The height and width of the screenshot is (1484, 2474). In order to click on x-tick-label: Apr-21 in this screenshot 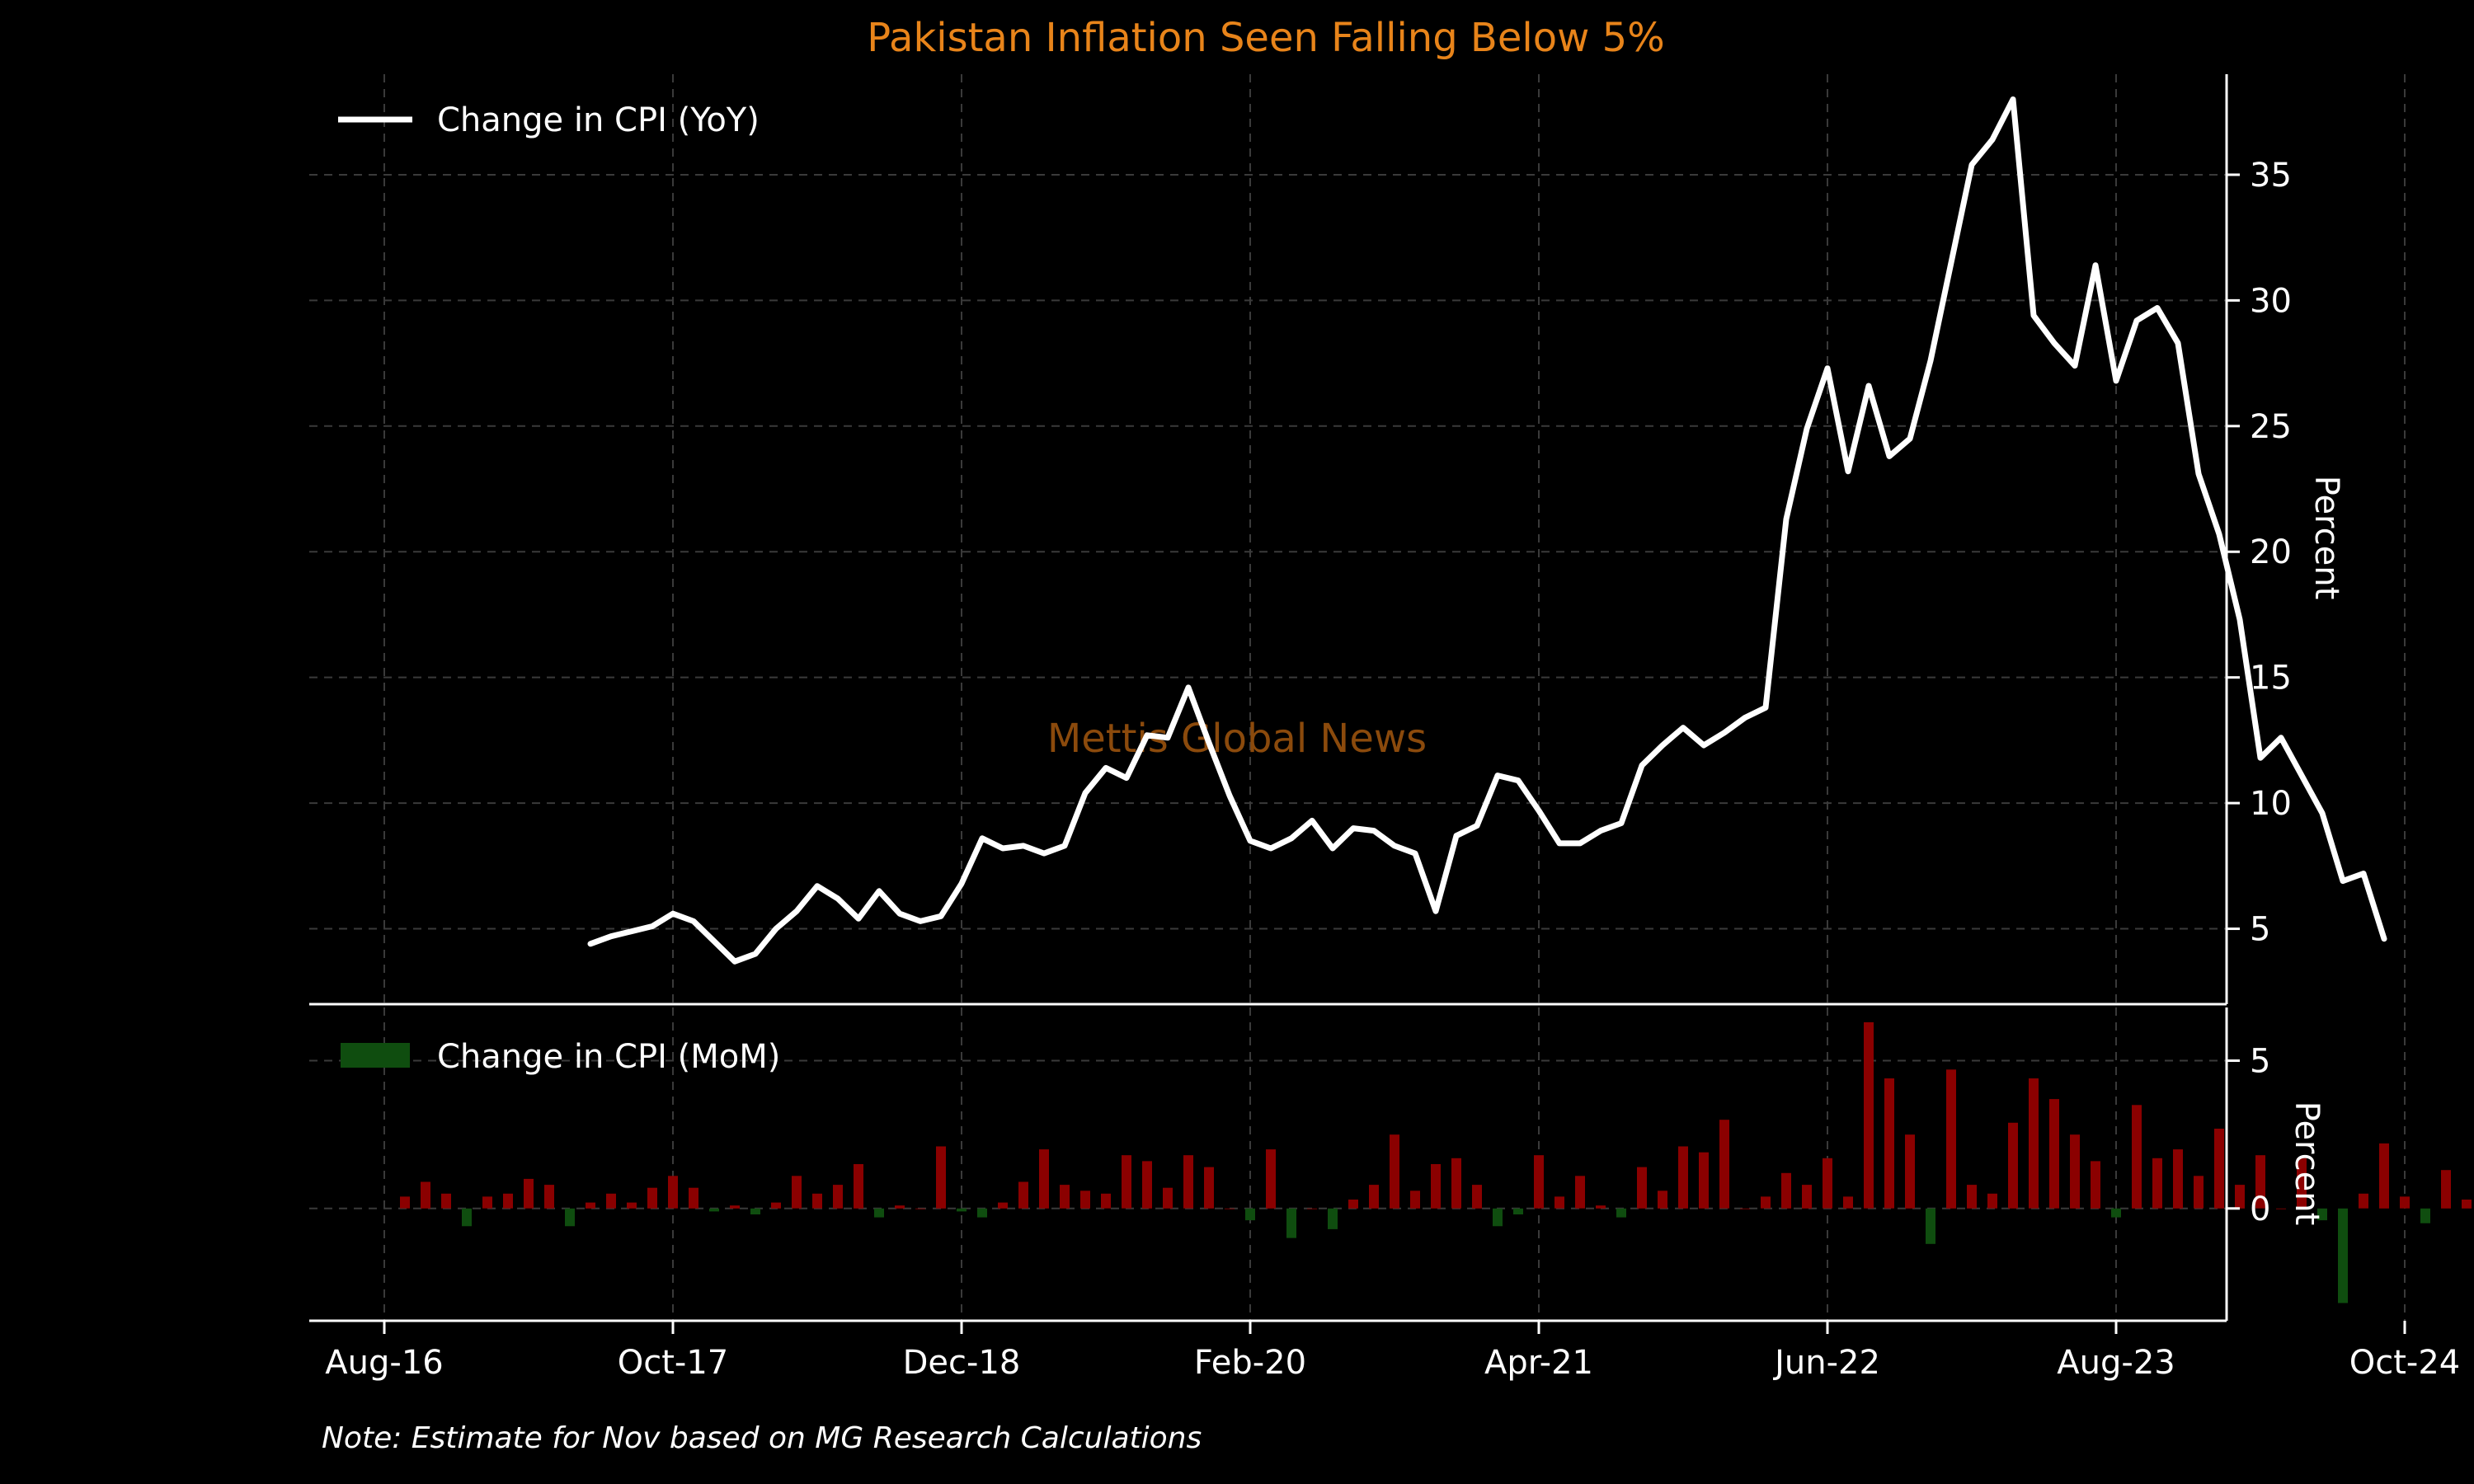, I will do `click(1538, 1363)`.